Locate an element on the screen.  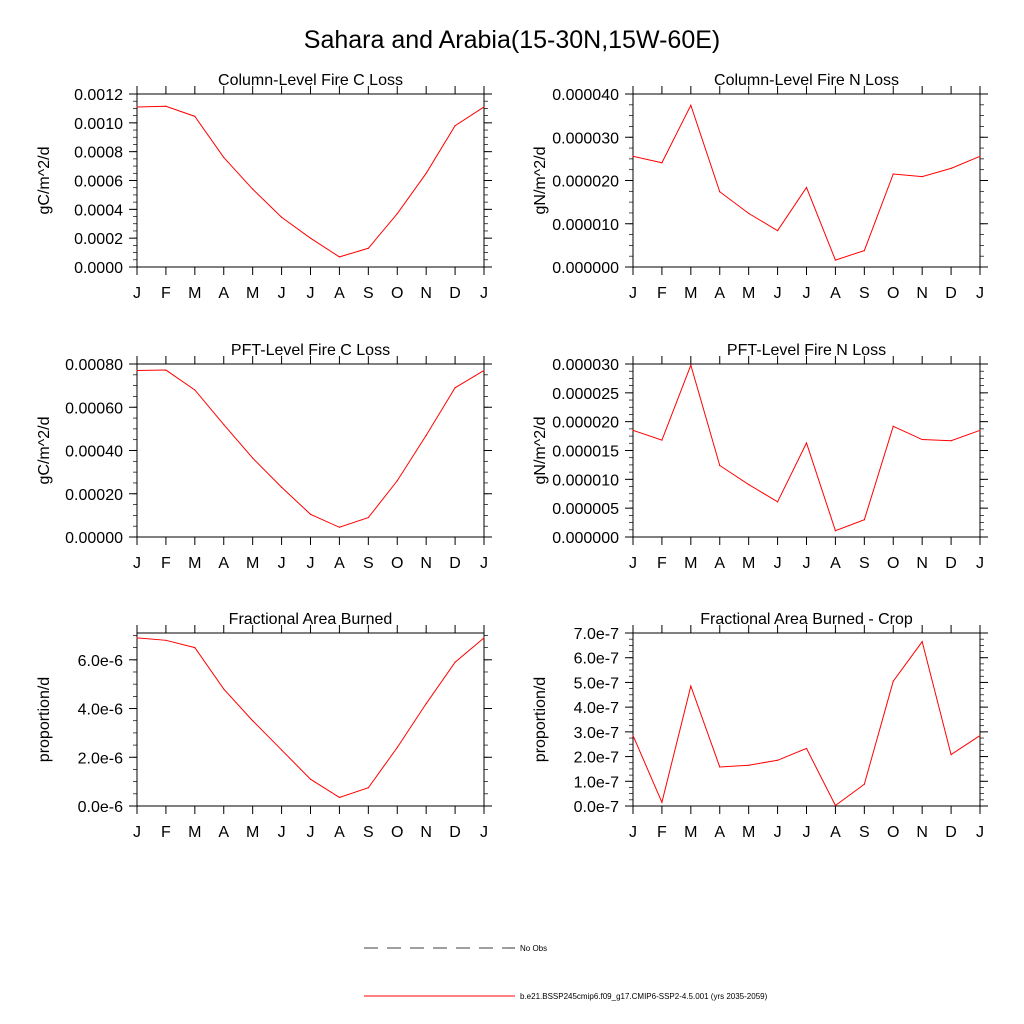
y-tick-label: 4.0e-6 is located at coordinates (100, 710).